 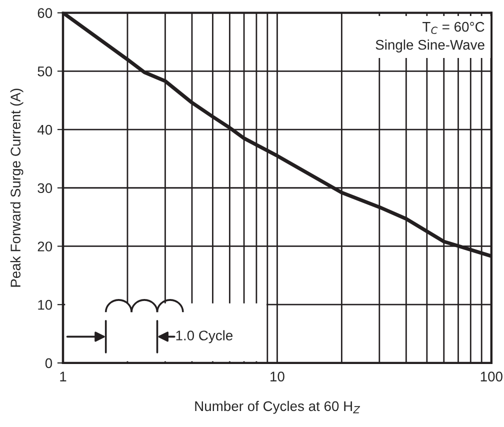 I want to click on x-tick-label: 10, so click(x=277, y=377).